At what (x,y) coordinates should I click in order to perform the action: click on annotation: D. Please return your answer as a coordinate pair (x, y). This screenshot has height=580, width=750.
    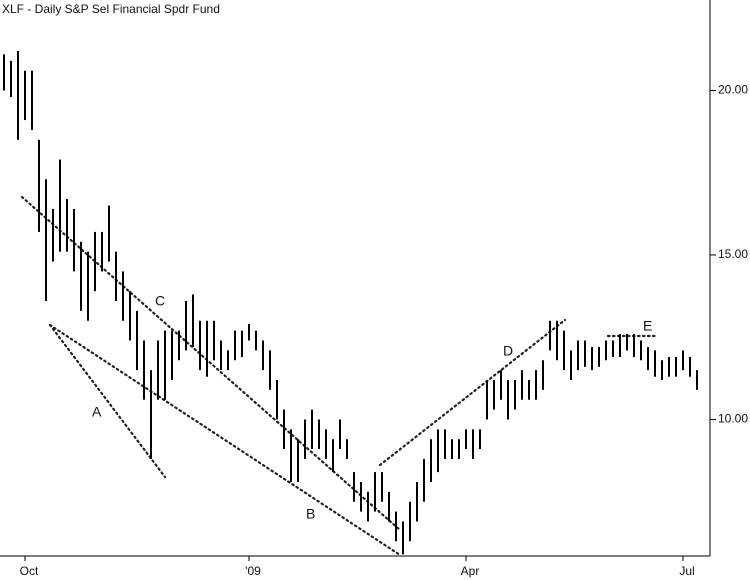
    Looking at the image, I should click on (508, 351).